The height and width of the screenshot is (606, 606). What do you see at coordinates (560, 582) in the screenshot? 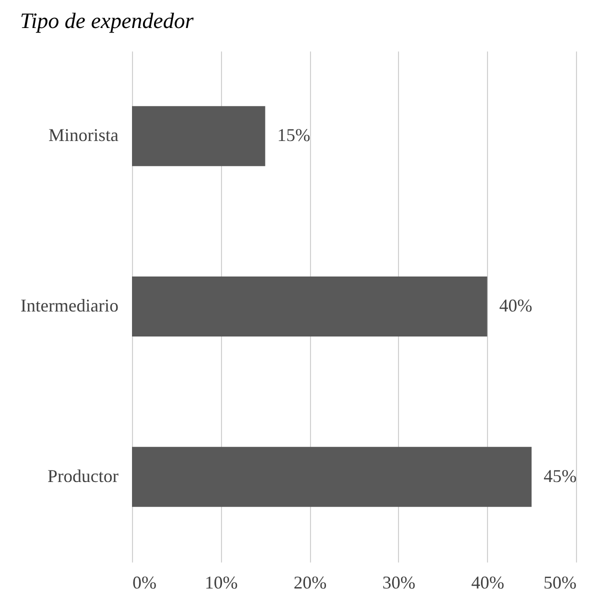
I see `x-tick-label: 50%` at bounding box center [560, 582].